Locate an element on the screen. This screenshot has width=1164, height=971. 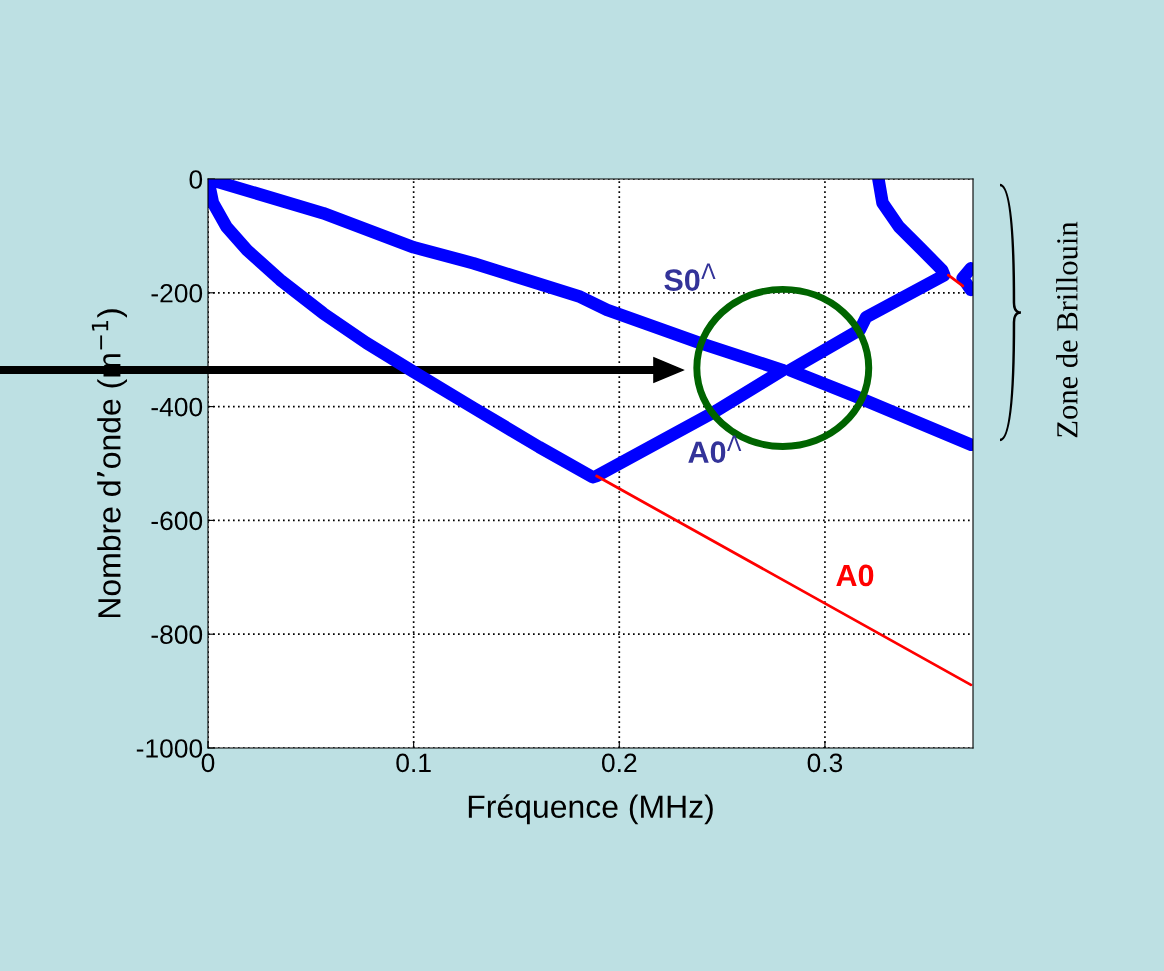
x-axis-title: Fréquence (MHz) is located at coordinates (590, 809).